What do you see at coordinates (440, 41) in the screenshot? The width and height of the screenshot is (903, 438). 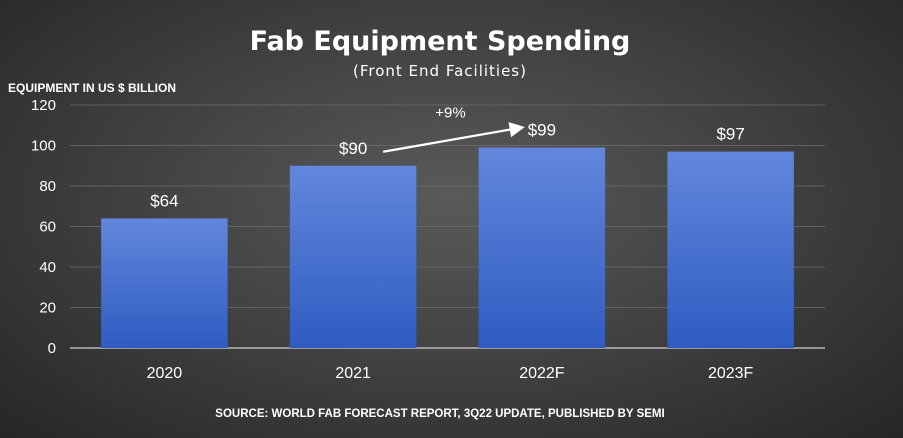 I see `chart-title: Fab Equipment Spending` at bounding box center [440, 41].